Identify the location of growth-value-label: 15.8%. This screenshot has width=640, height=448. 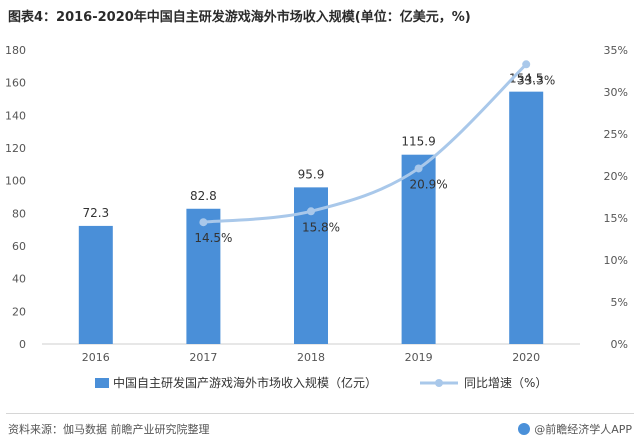
(321, 227).